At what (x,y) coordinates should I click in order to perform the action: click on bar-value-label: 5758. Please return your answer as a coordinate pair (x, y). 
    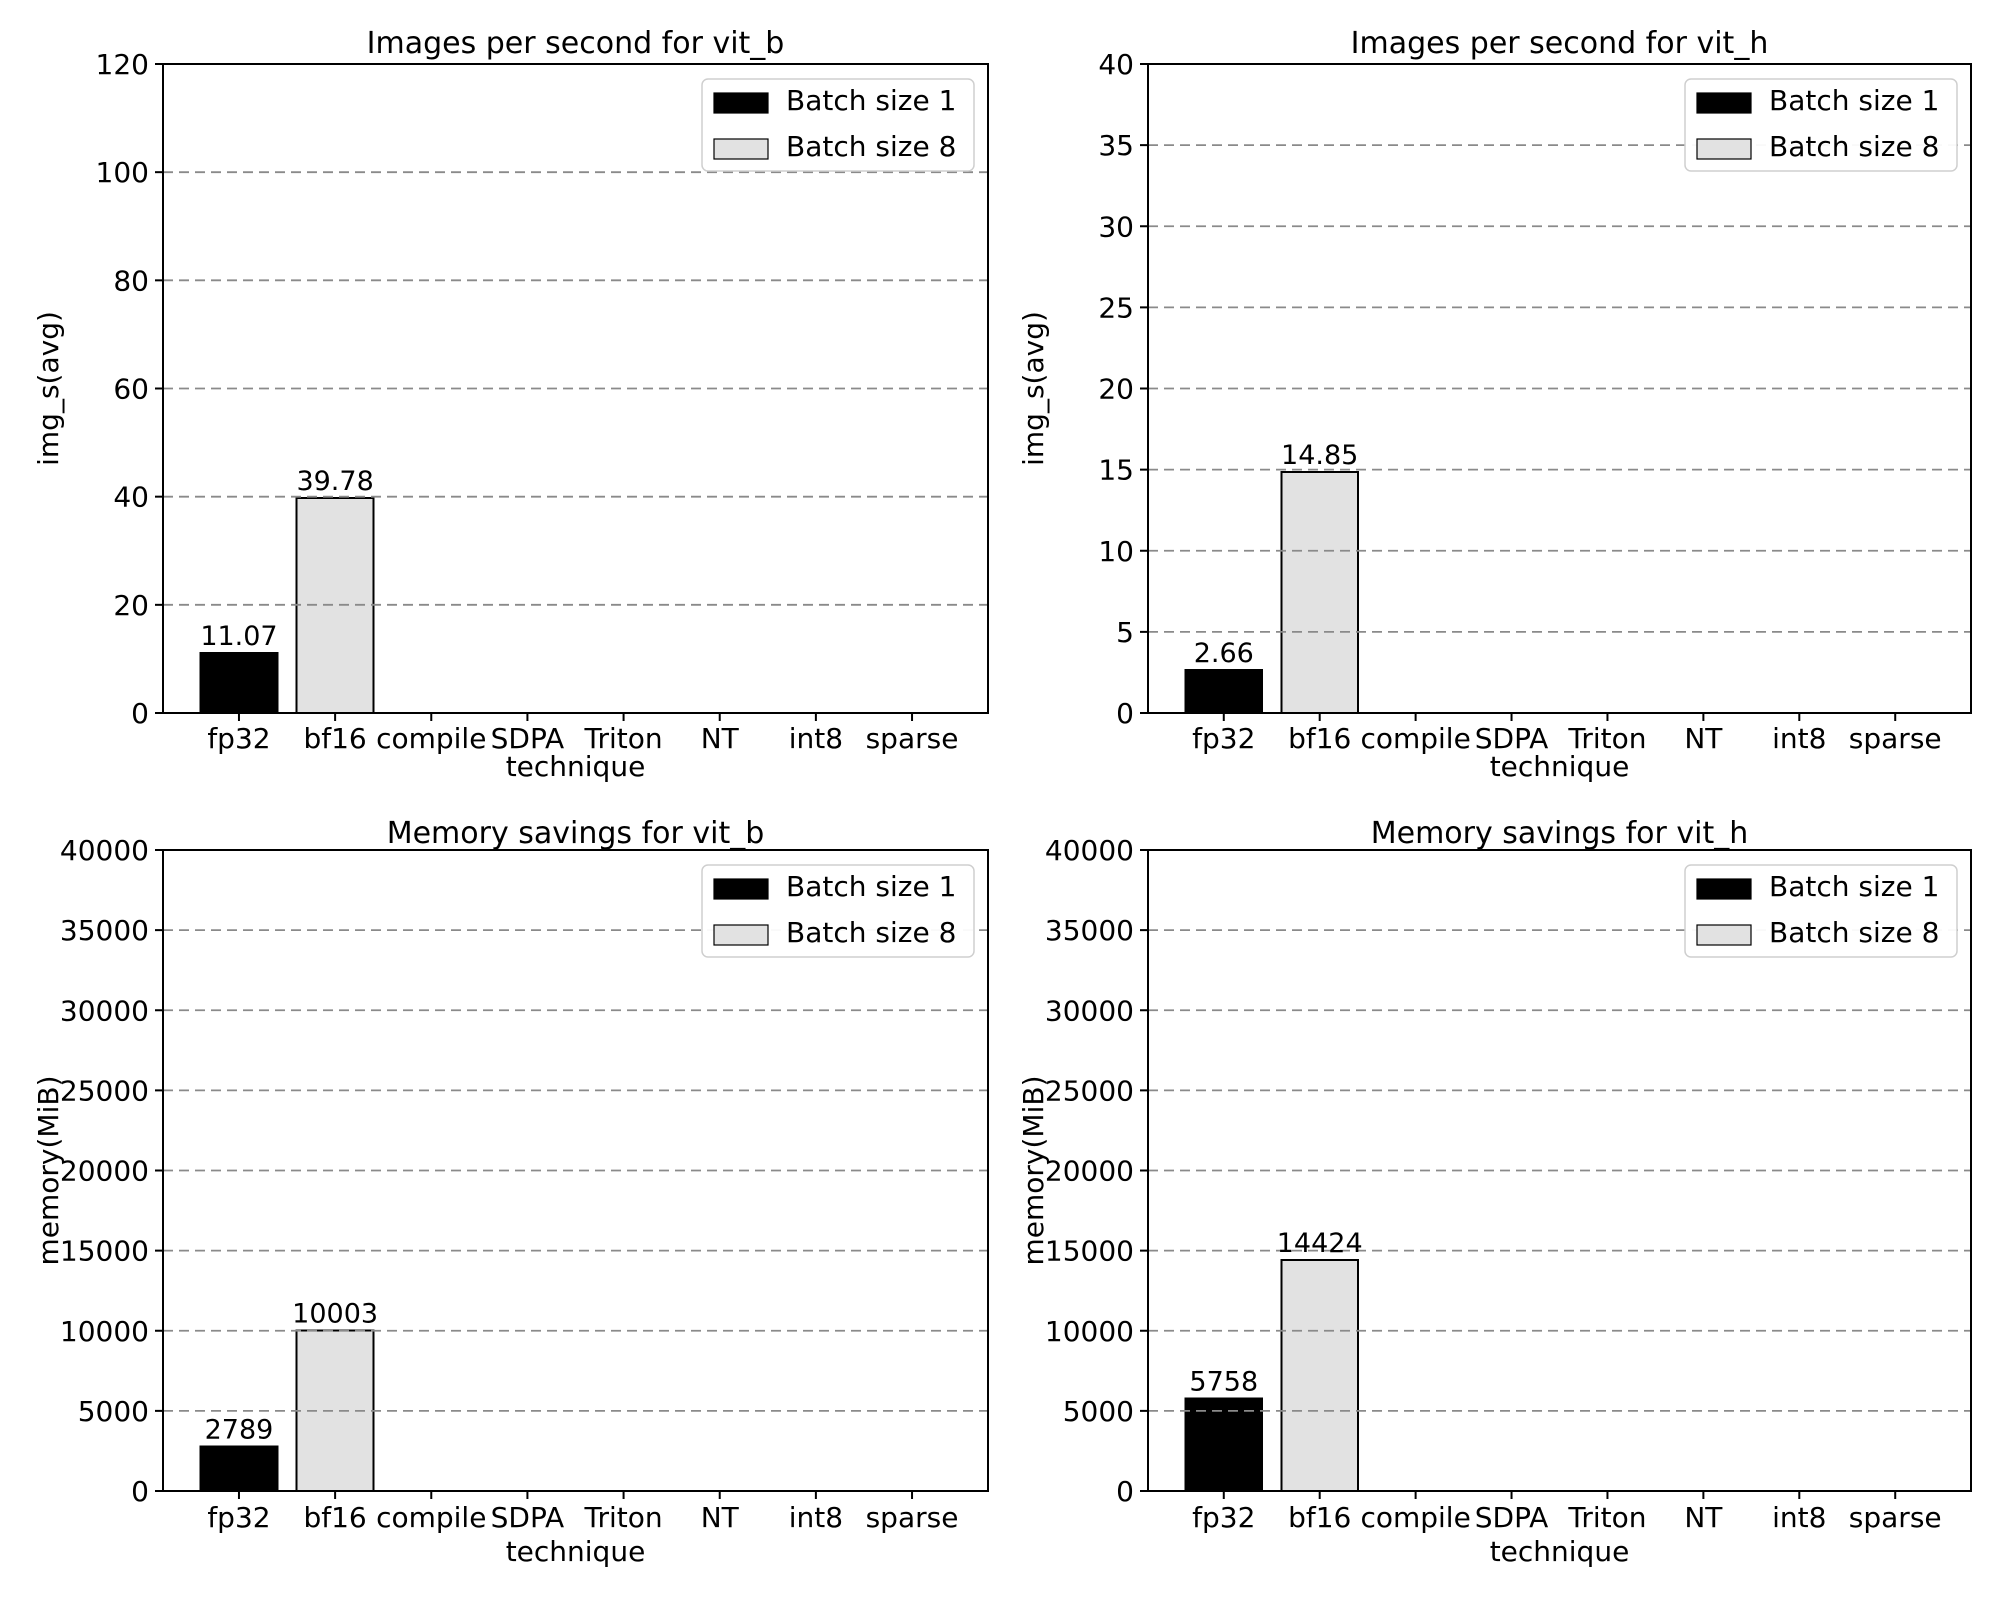
    Looking at the image, I should click on (1223, 1382).